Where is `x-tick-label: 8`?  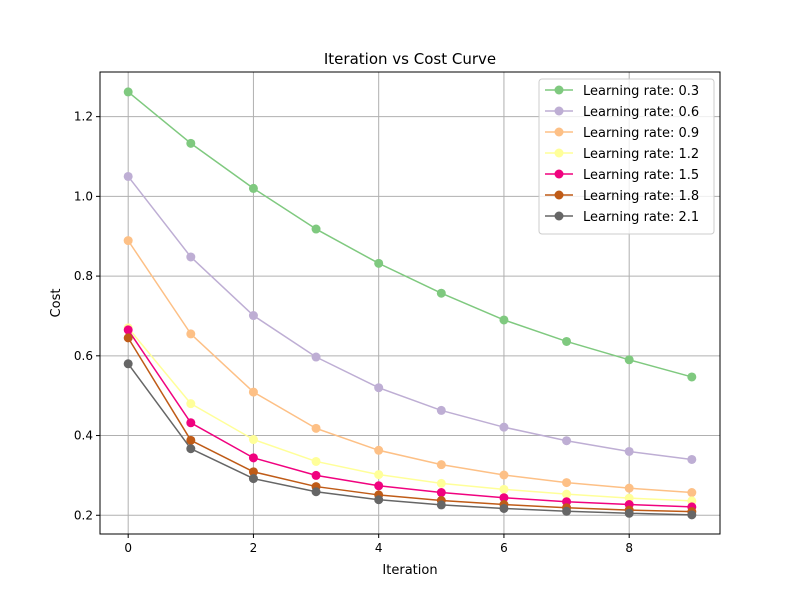 x-tick-label: 8 is located at coordinates (629, 548).